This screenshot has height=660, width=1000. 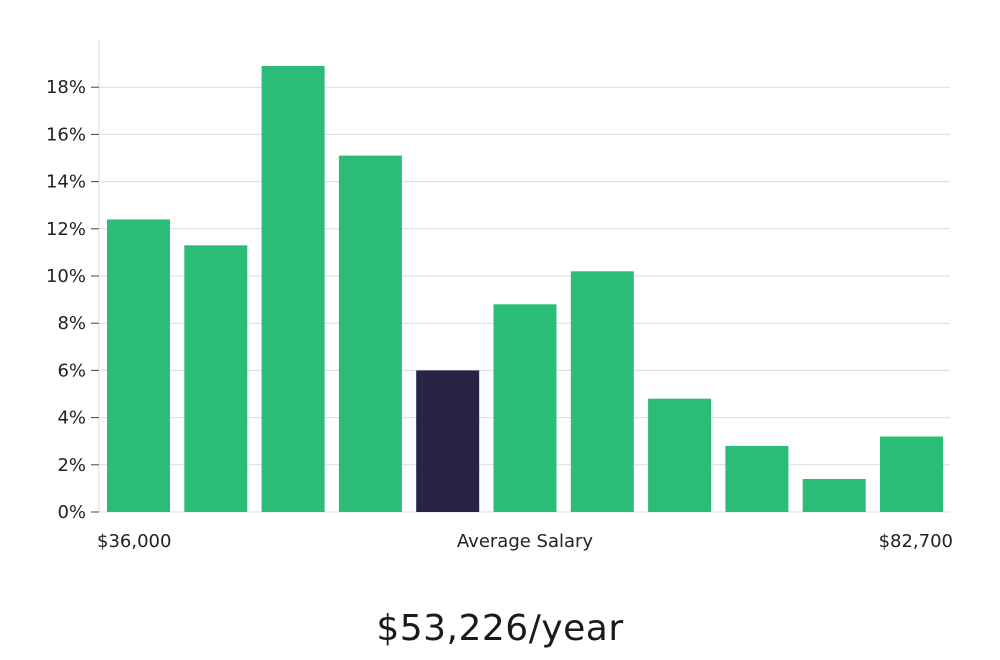 What do you see at coordinates (916, 541) in the screenshot?
I see `x-max-label: $82,700` at bounding box center [916, 541].